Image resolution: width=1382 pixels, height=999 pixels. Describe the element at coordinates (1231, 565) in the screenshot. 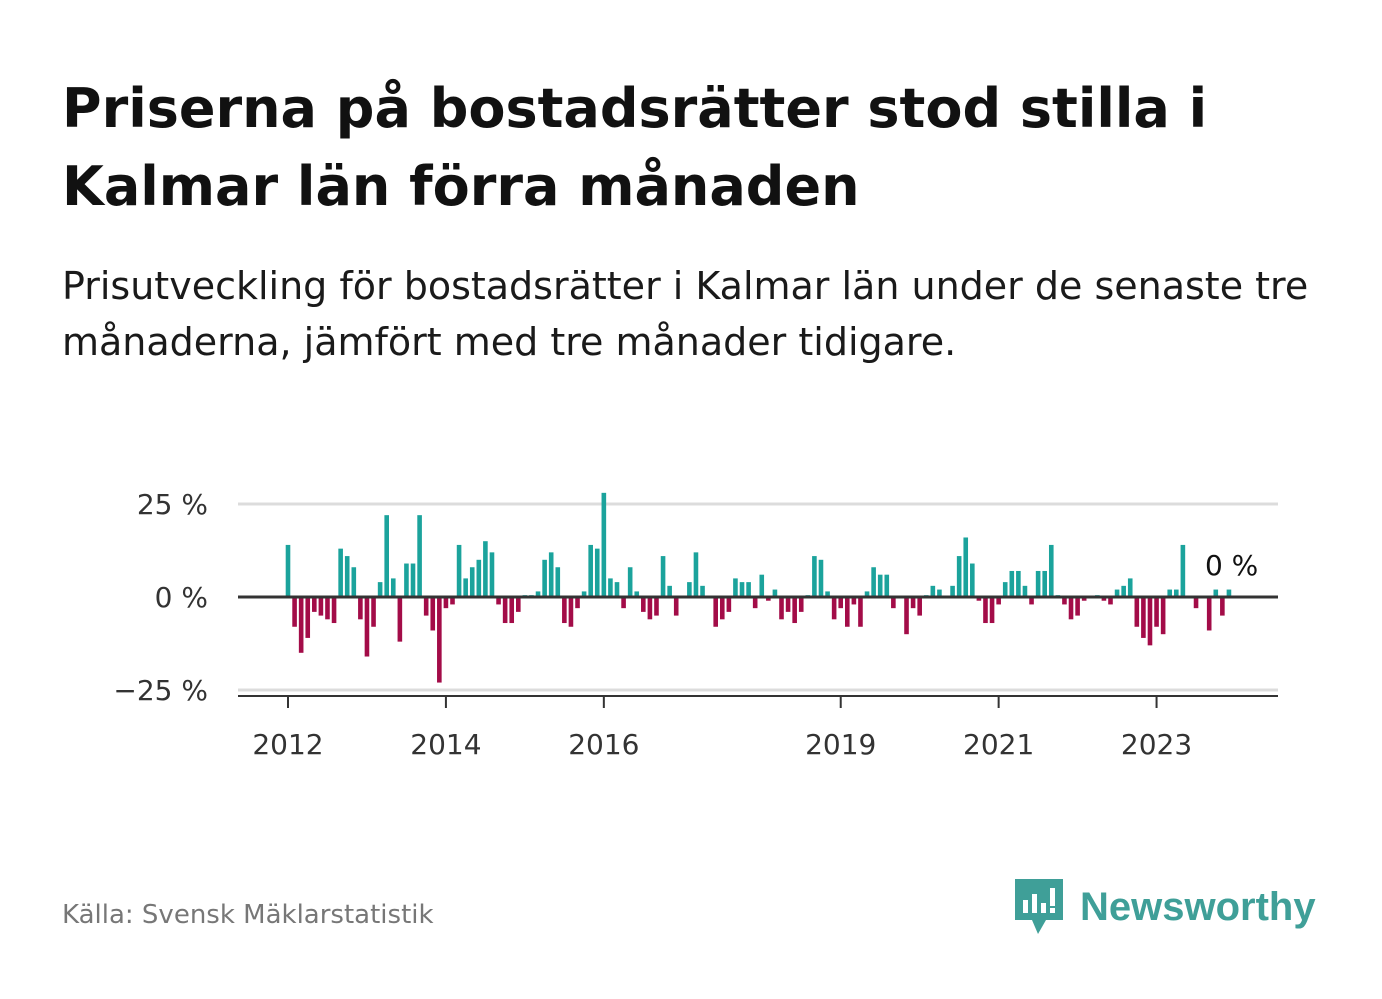

I see `last-value-label: 0 %` at that location.